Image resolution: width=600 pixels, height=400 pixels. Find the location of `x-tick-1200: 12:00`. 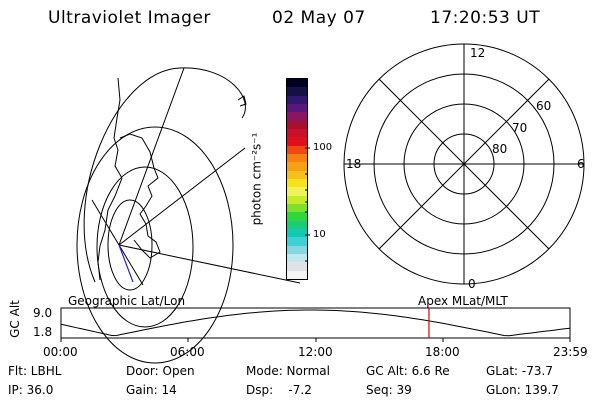

x-tick-1200: 12:00 is located at coordinates (315, 352).